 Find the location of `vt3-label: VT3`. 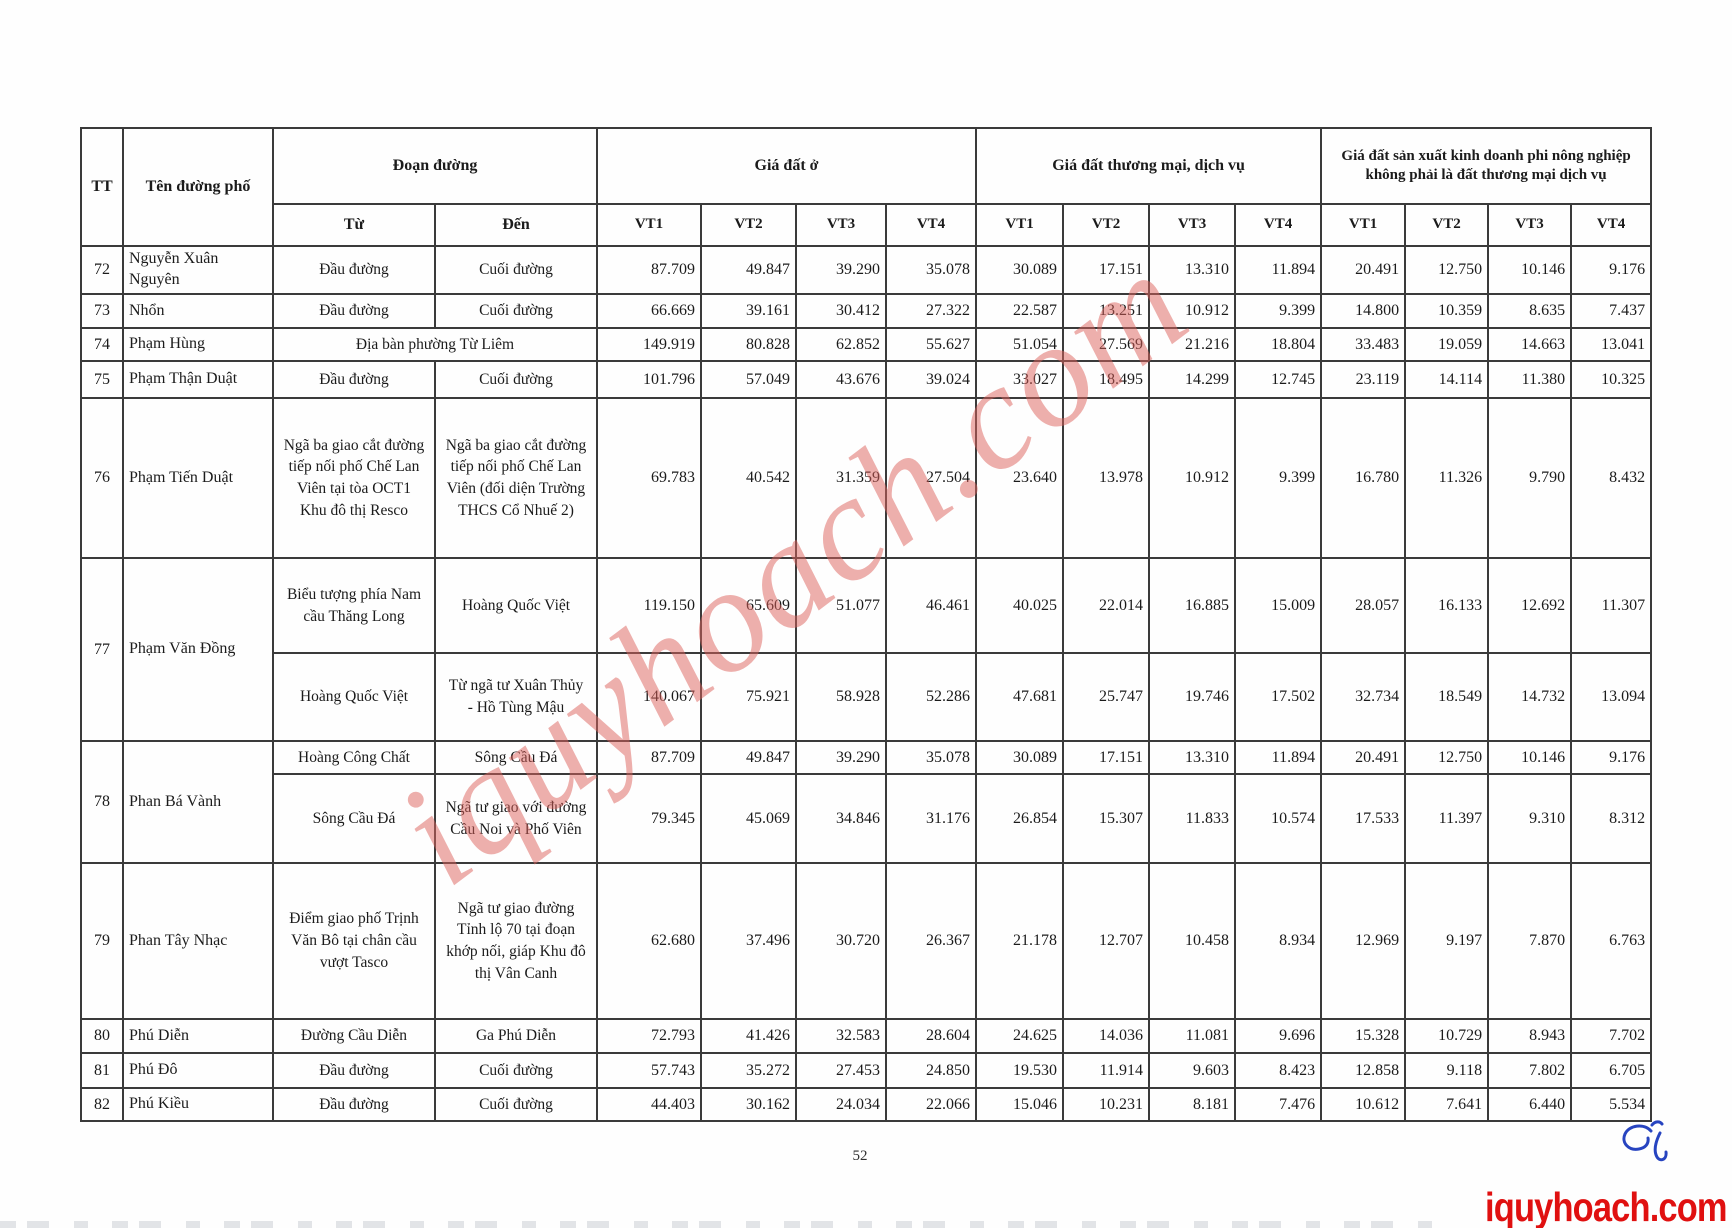

vt3-label: VT3 is located at coordinates (1530, 225).